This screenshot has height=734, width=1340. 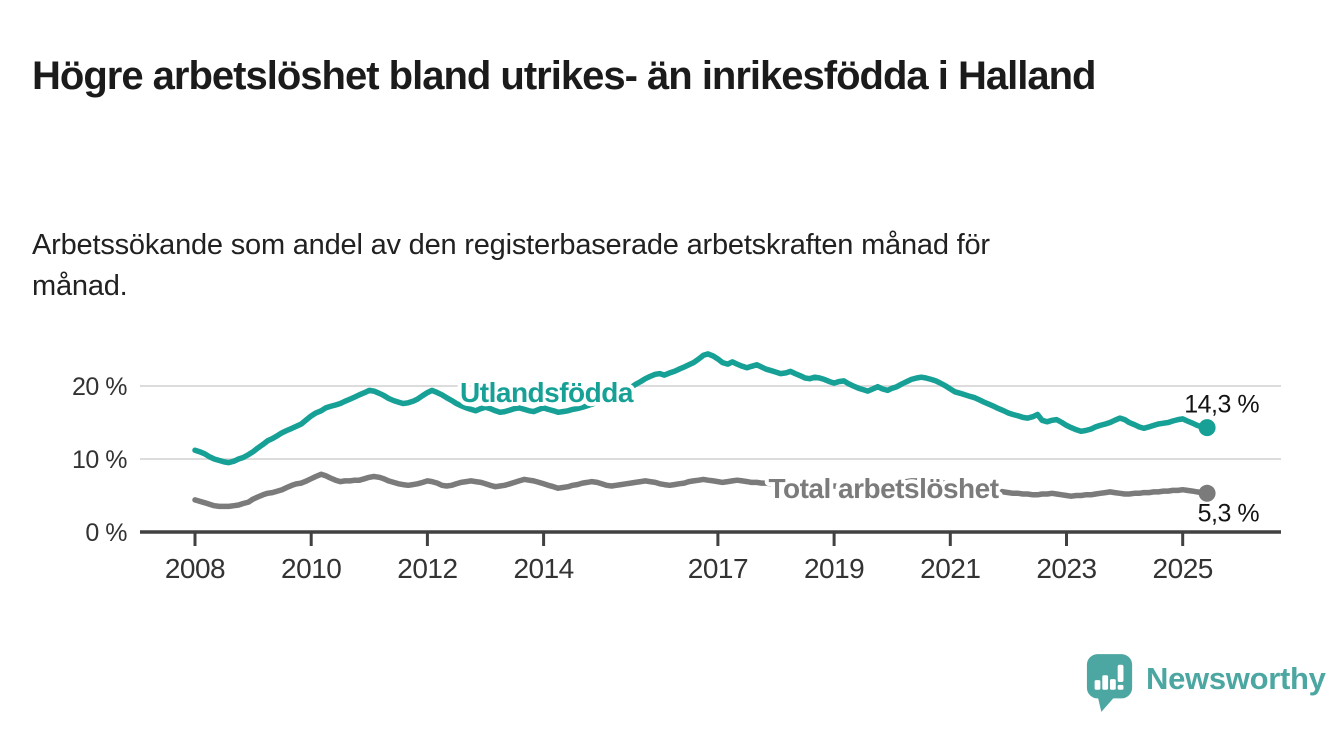 What do you see at coordinates (950, 568) in the screenshot?
I see `x-axis-tick-label: 2021` at bounding box center [950, 568].